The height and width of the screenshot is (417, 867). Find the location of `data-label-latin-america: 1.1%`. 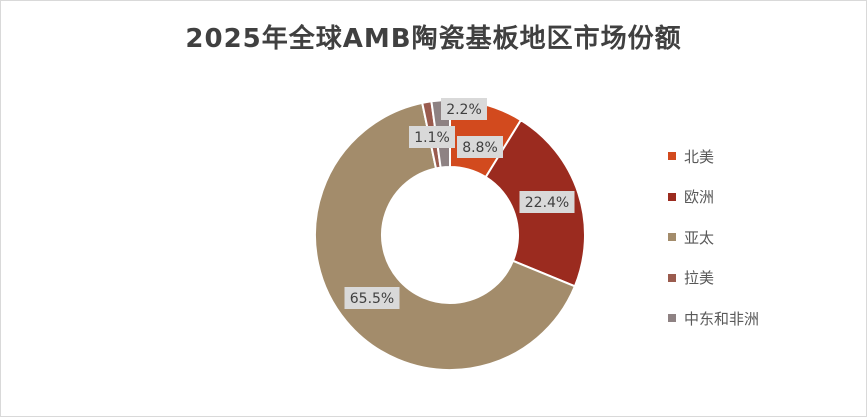

data-label-latin-america: 1.1% is located at coordinates (432, 137).